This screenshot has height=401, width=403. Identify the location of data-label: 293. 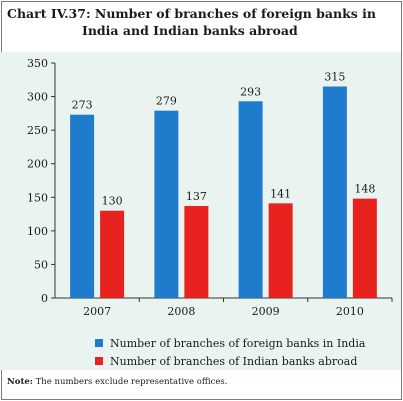
(250, 91).